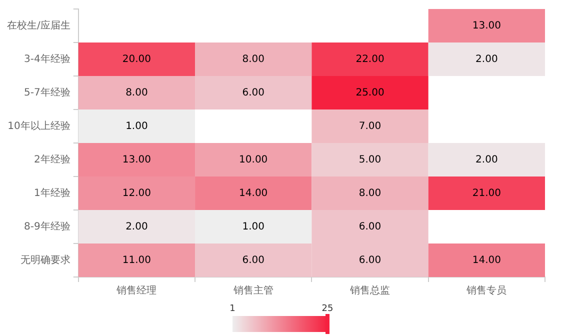  I want to click on y-tick-label: 1年经验, so click(52, 192).